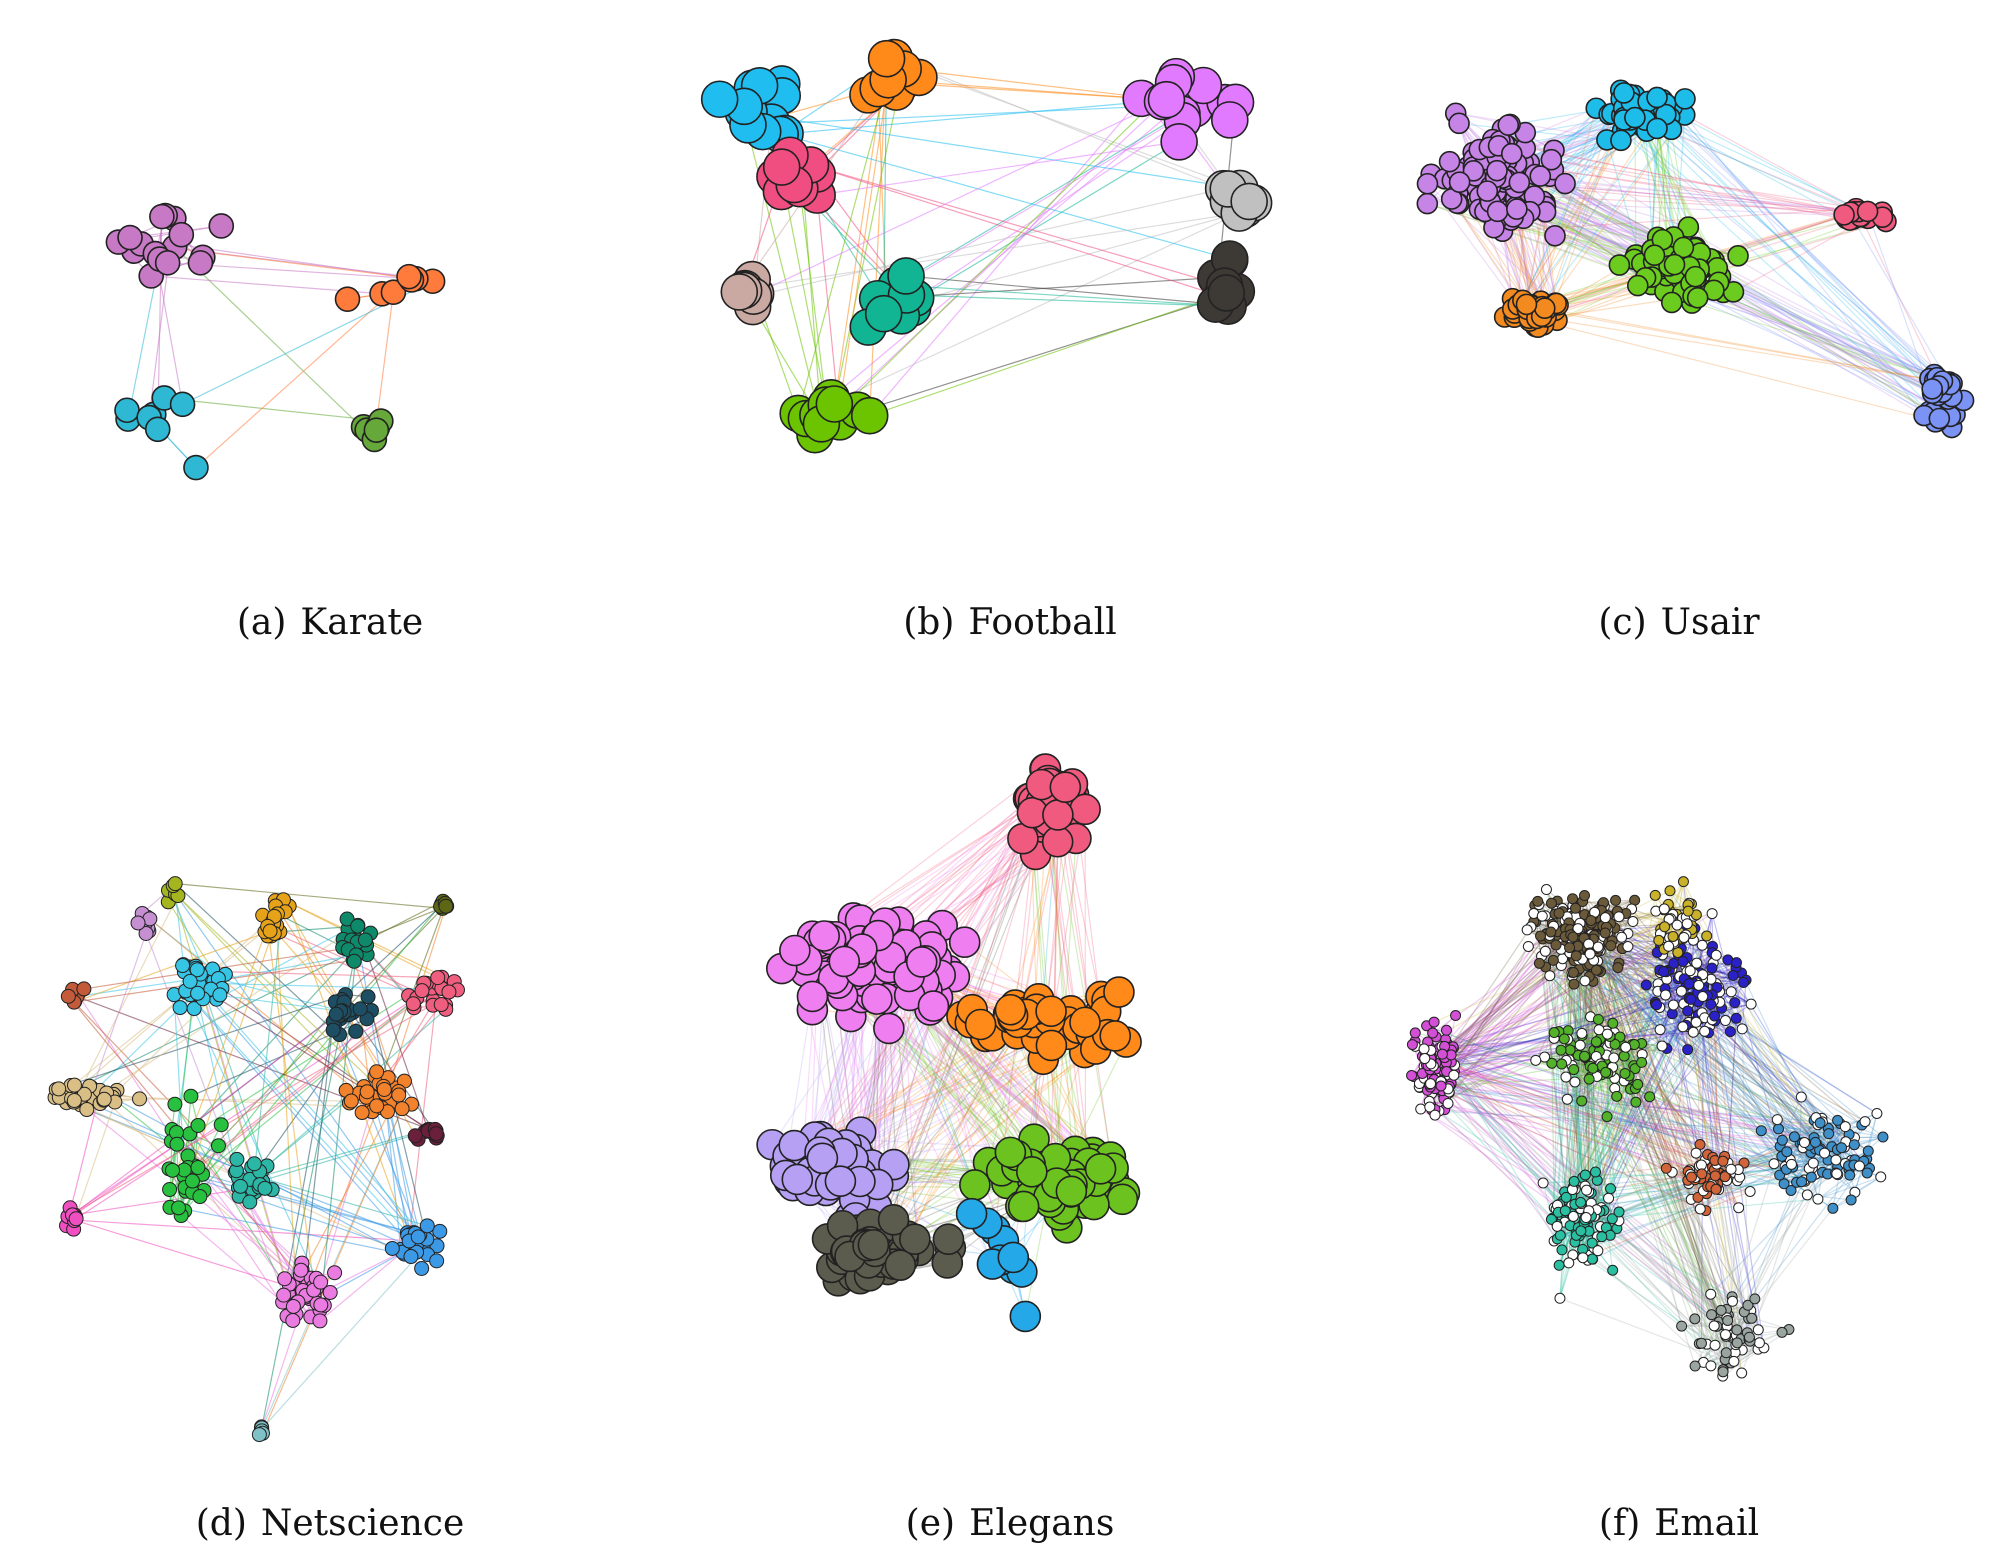 This screenshot has width=2008, height=1559. I want to click on caption-name: Usair, so click(1710, 622).